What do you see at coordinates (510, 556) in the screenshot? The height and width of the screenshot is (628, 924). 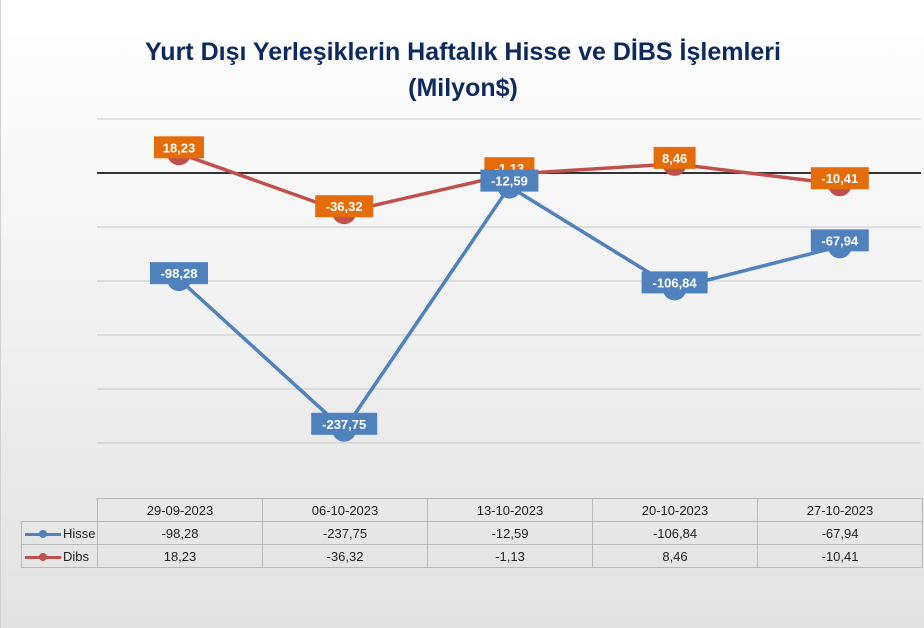 I see `table-cell: -1,13` at bounding box center [510, 556].